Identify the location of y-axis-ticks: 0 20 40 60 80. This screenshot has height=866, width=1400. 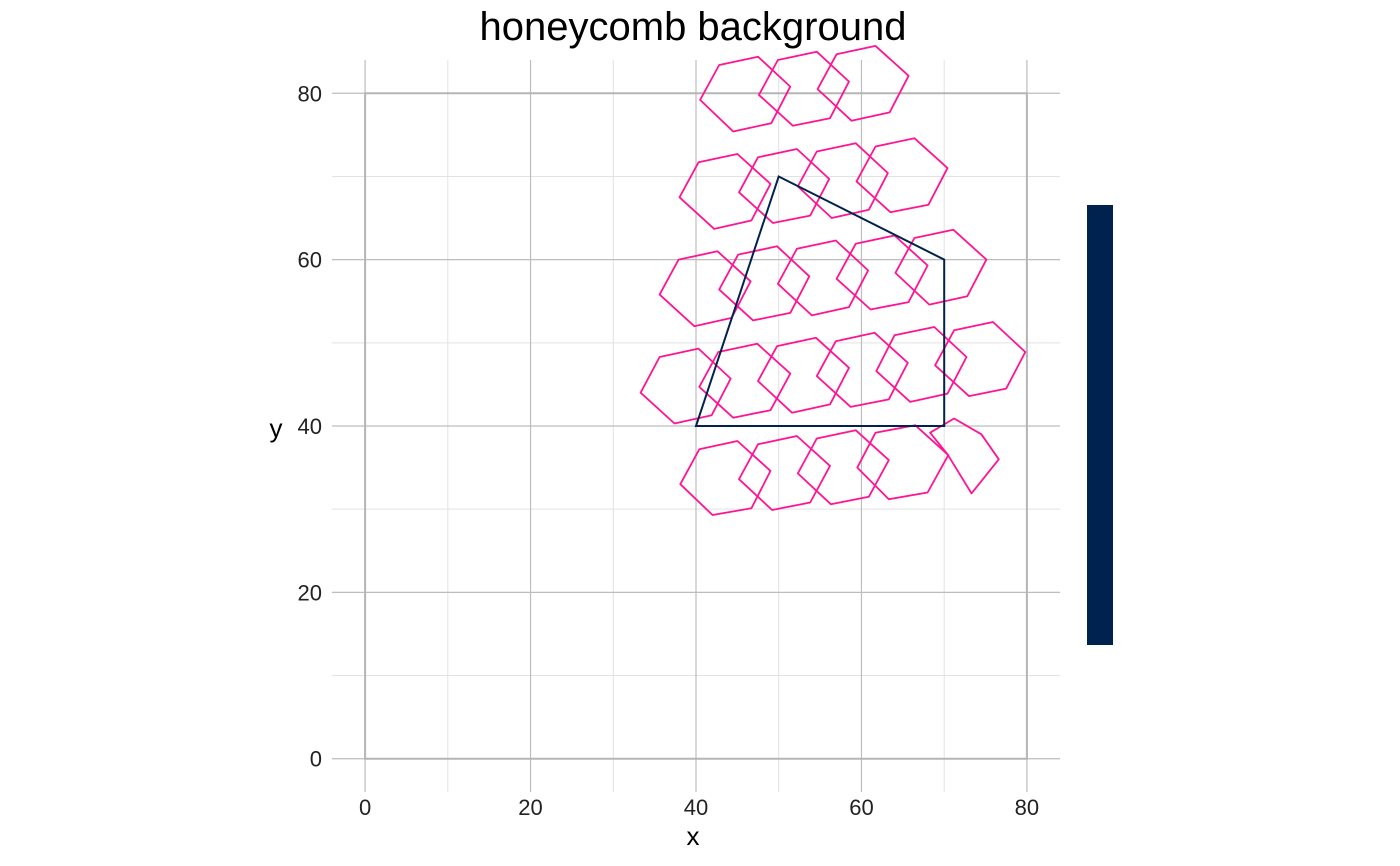
(310, 426).